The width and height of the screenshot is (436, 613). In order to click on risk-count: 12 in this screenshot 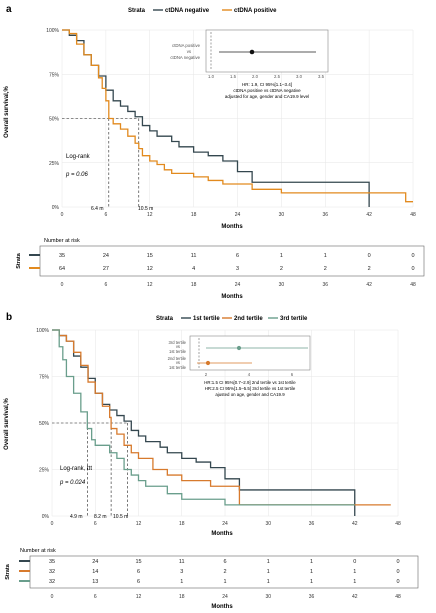, I will do `click(150, 269)`.